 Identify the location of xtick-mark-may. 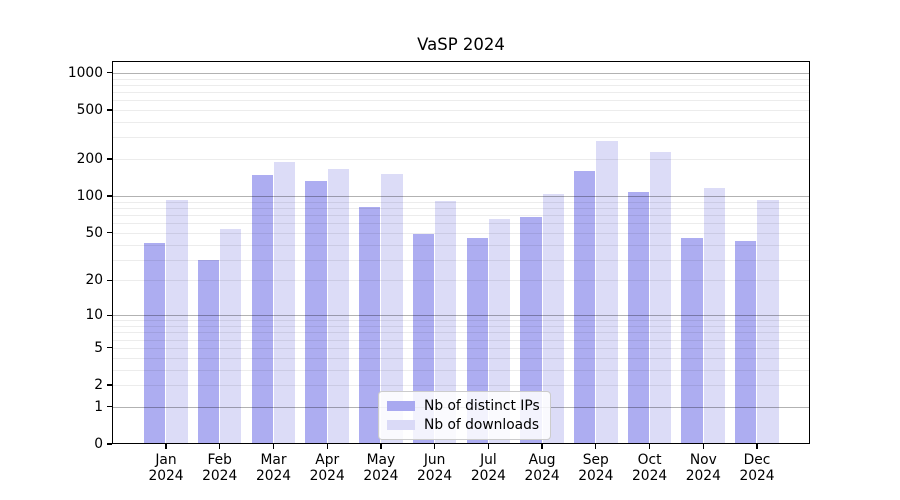
(381, 446).